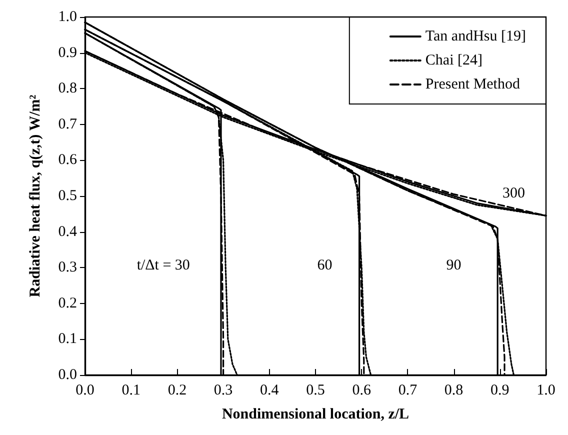 The height and width of the screenshot is (435, 568). What do you see at coordinates (223, 390) in the screenshot?
I see `x-tick-label: 0.3` at bounding box center [223, 390].